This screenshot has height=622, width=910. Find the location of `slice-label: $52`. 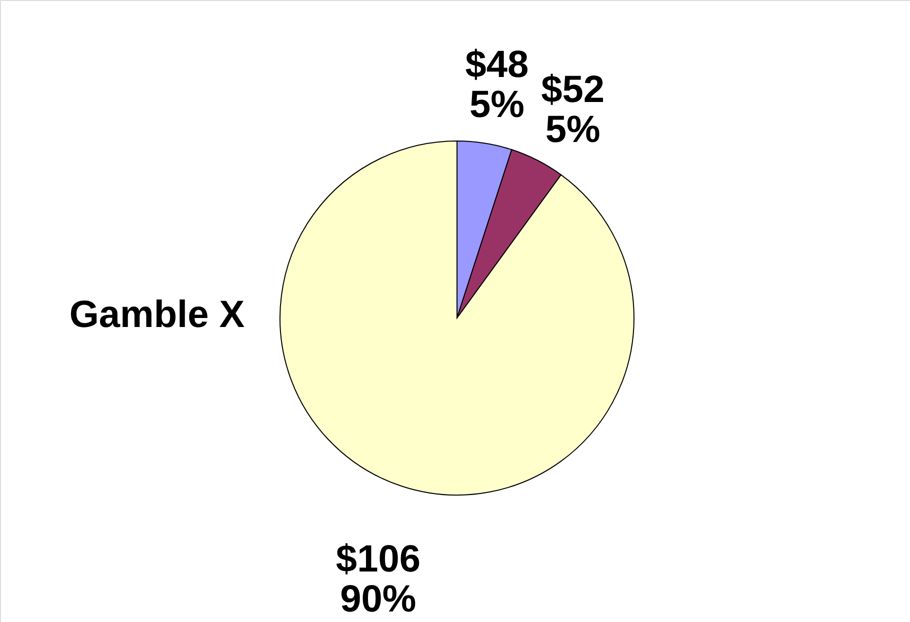

slice-label: $52 is located at coordinates (572, 89).